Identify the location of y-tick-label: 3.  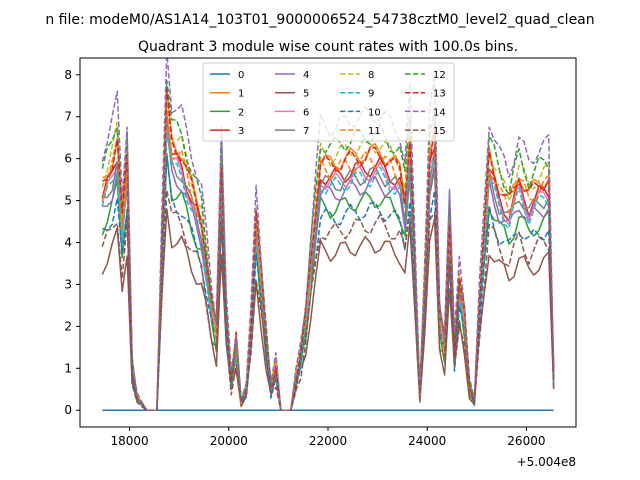
(68, 284).